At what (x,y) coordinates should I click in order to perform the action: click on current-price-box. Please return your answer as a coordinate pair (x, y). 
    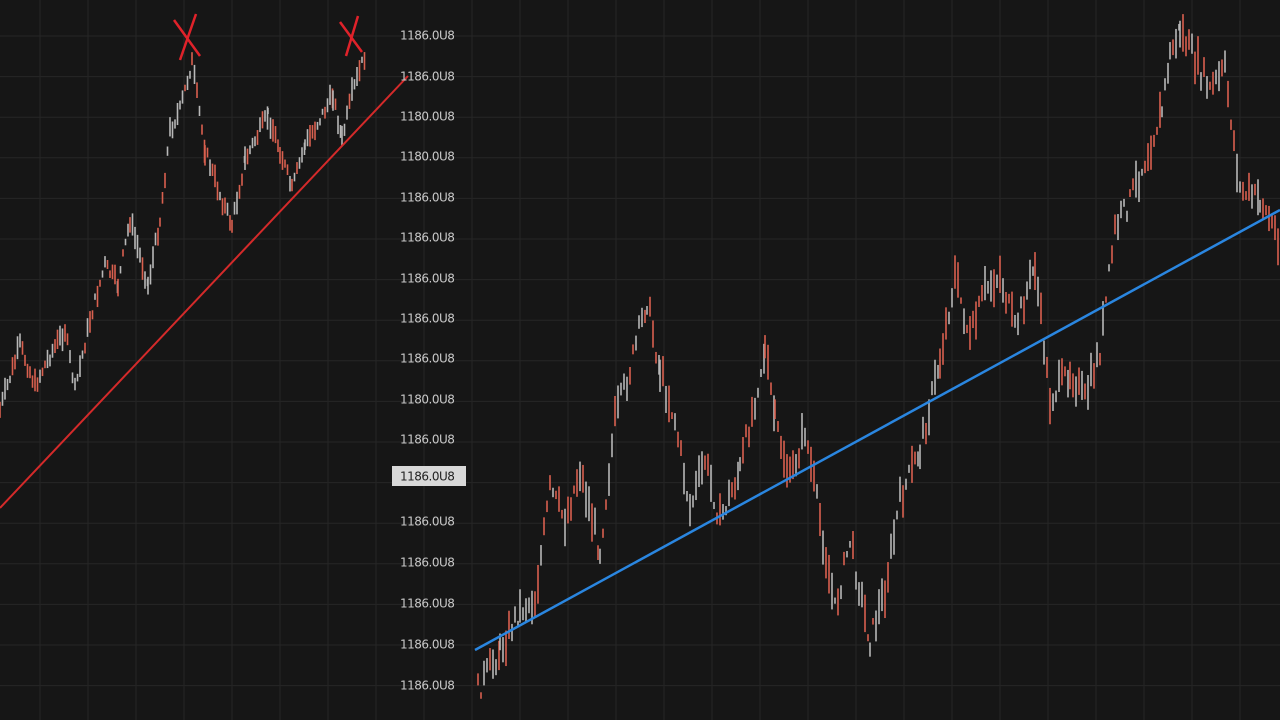
    Looking at the image, I should click on (429, 476).